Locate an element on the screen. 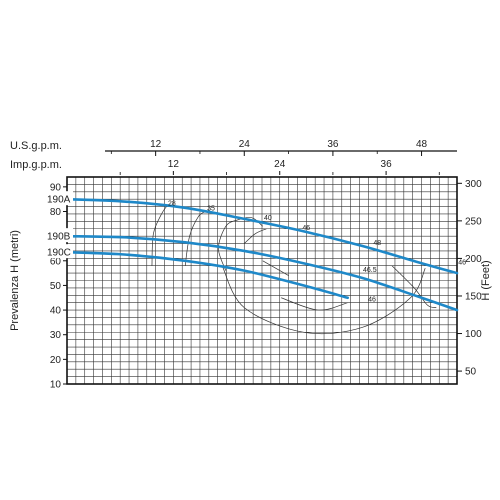 This screenshot has width=500, height=500. curve-label-190b: 190B is located at coordinates (59, 237).